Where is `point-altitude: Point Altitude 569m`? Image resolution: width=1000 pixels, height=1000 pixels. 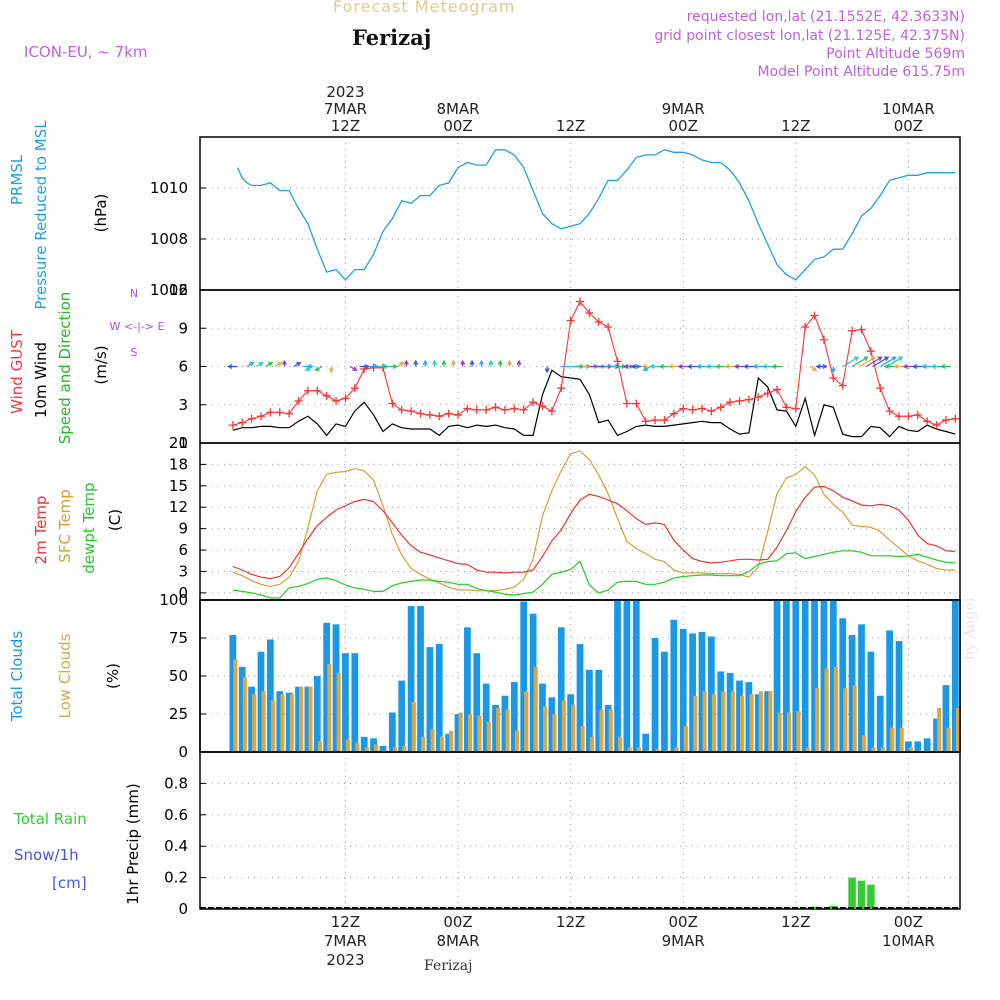
point-altitude: Point Altitude 569m is located at coordinates (895, 54).